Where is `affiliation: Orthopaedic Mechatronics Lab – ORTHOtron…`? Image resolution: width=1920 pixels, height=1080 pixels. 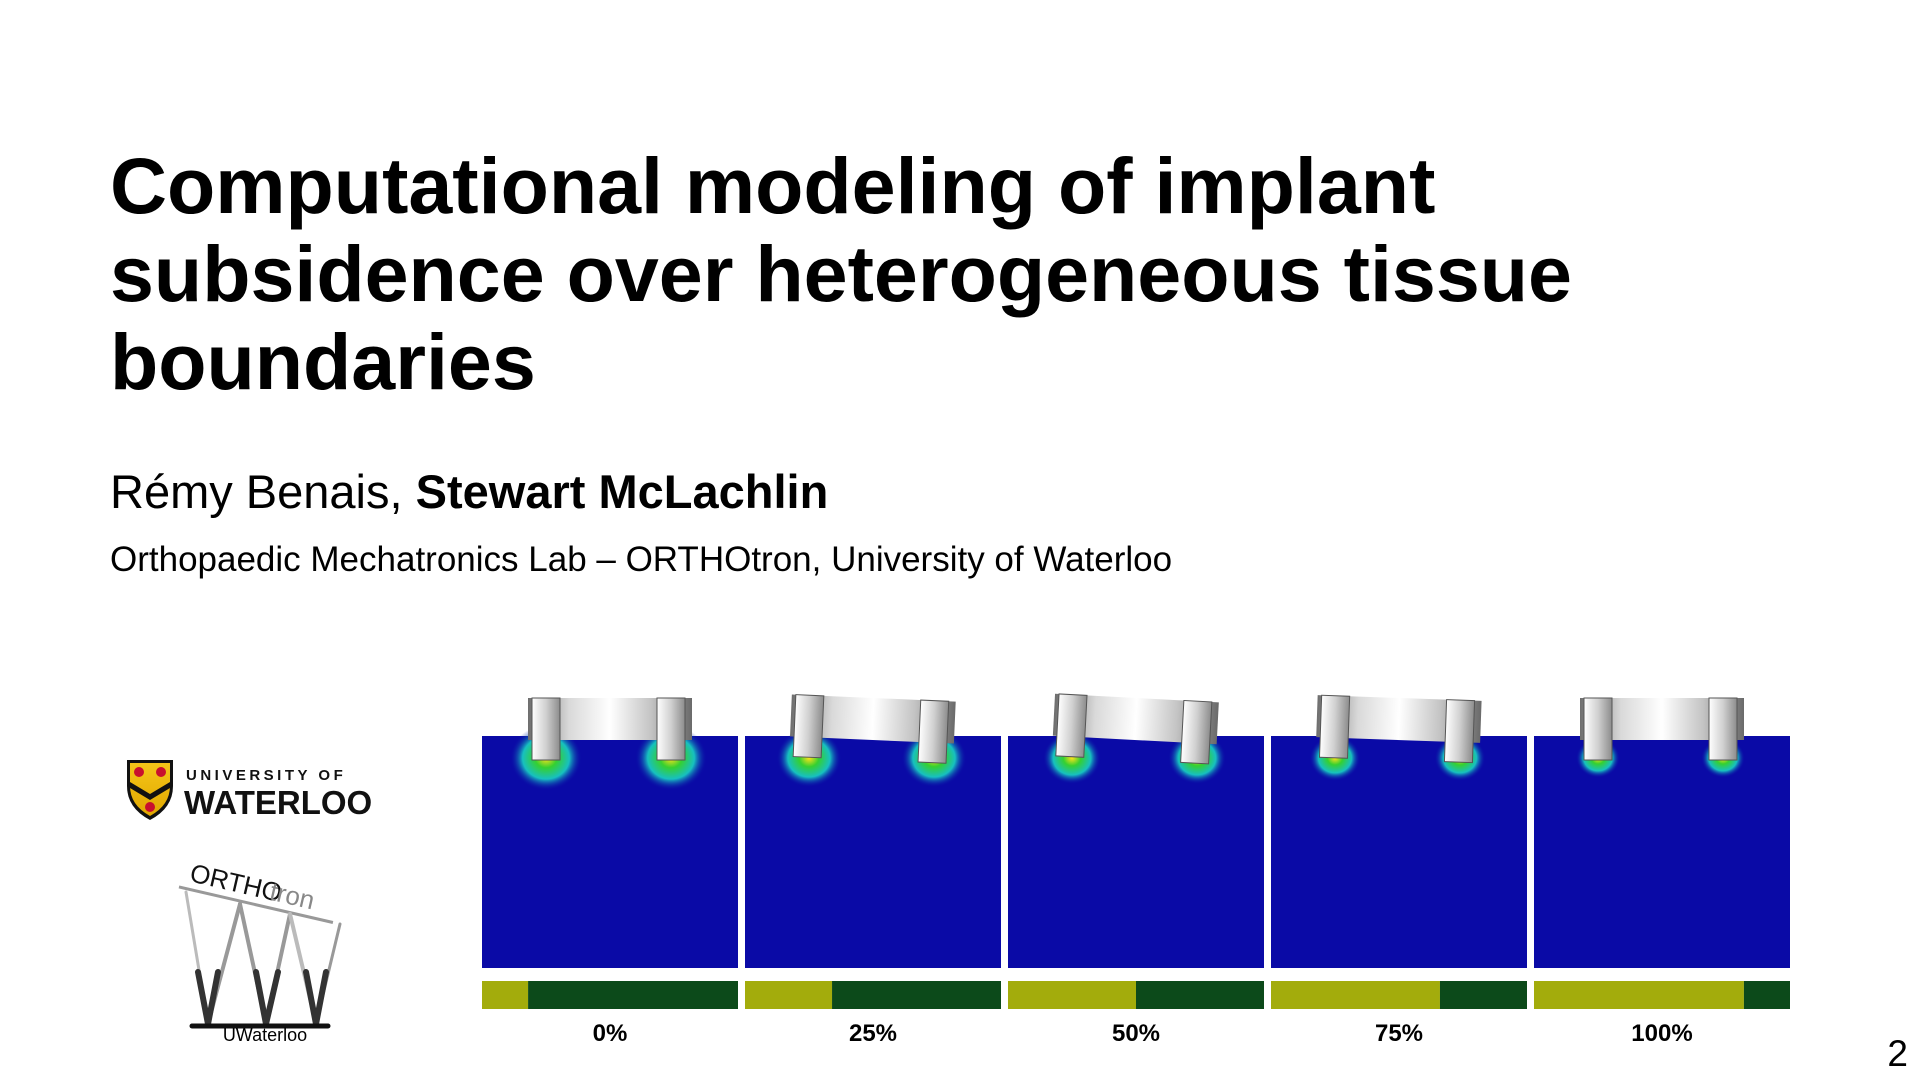 affiliation: Orthopaedic Mechatronics Lab – ORTHOtron… is located at coordinates (641, 559).